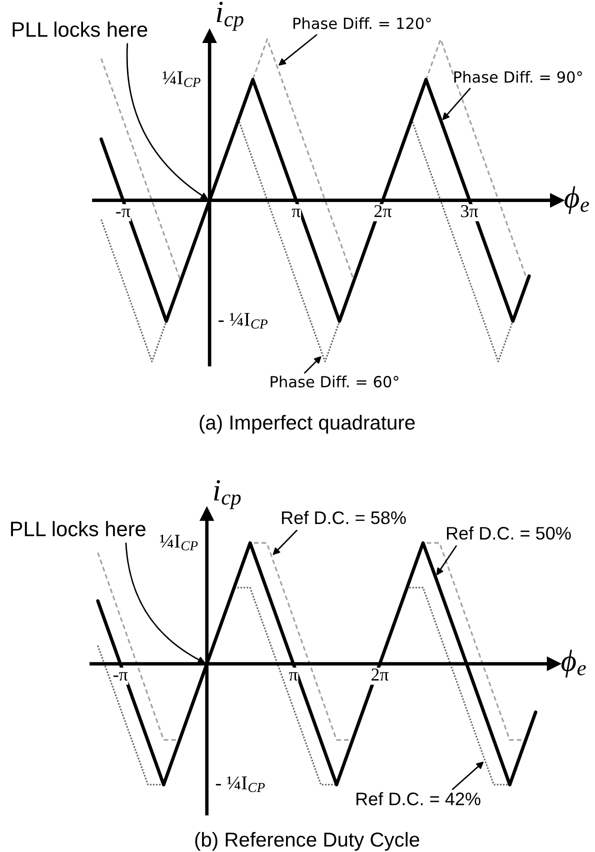 Image resolution: width=595 pixels, height=852 pixels. I want to click on text: (b) Reference Duty Cycle, so click(307, 841).